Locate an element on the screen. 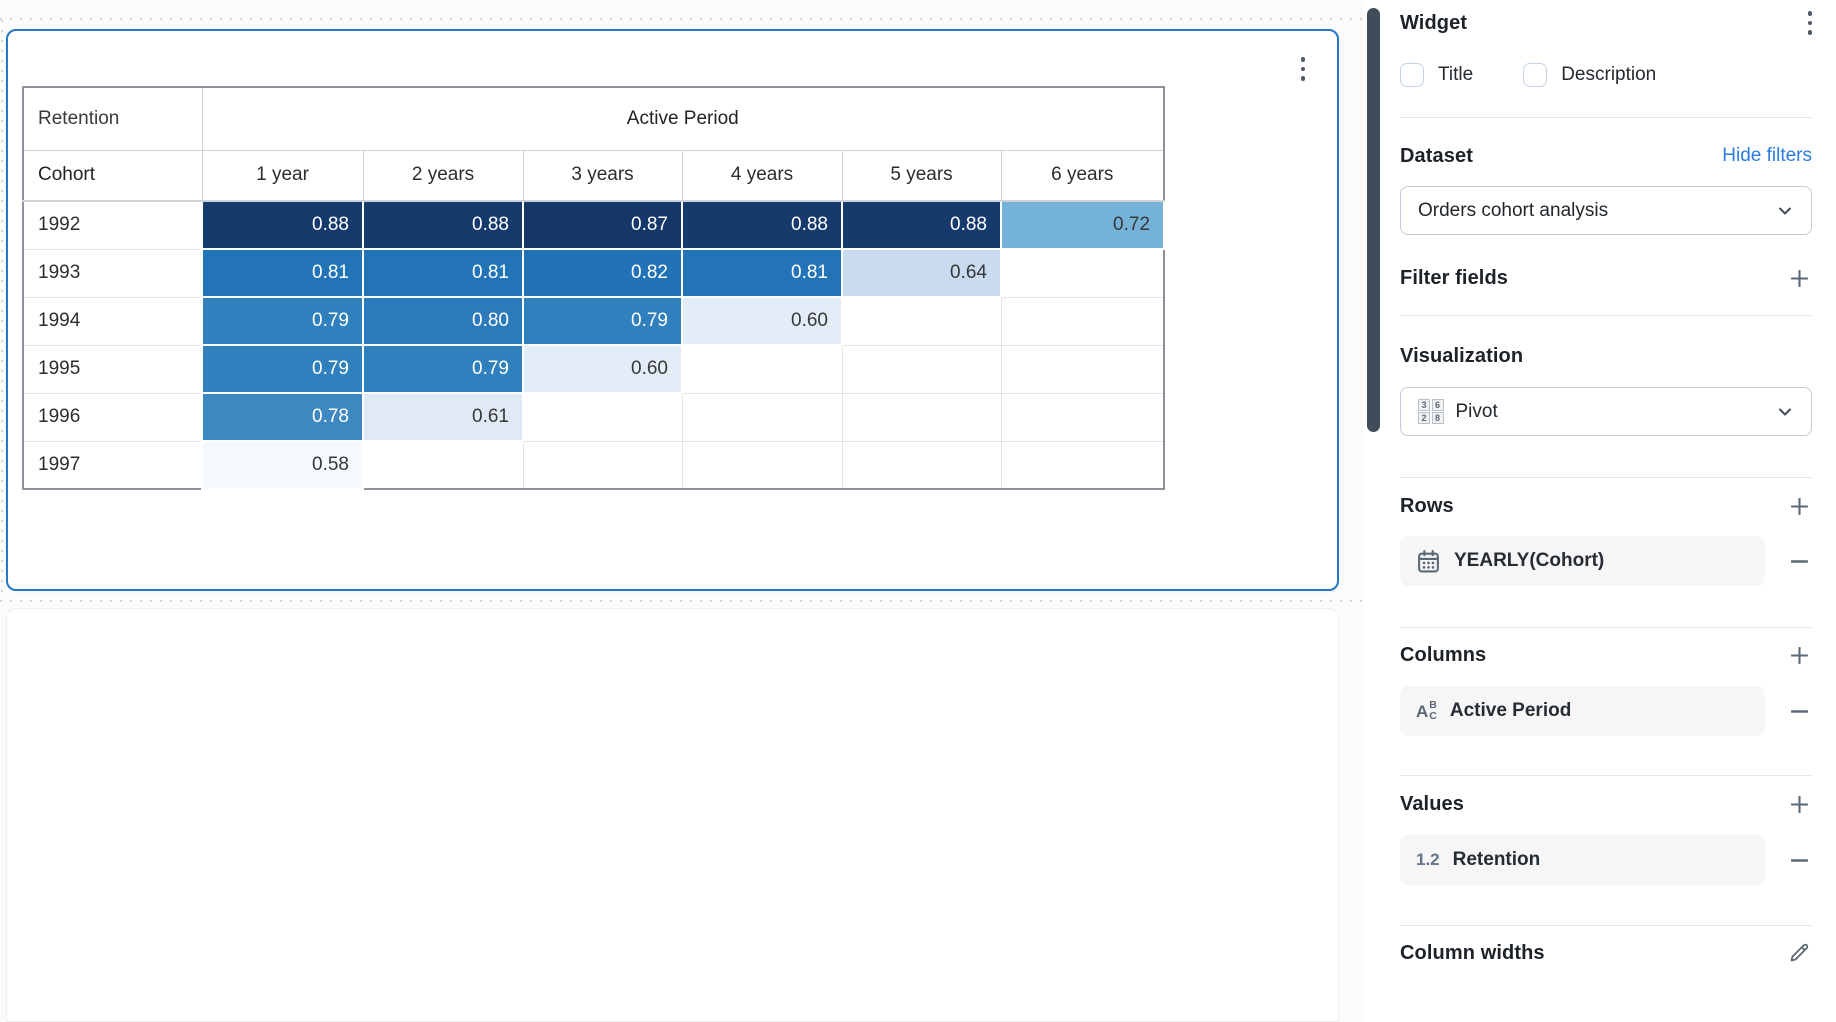 This screenshot has width=1836, height=1022. edit-column-widths-button is located at coordinates (1799, 953).